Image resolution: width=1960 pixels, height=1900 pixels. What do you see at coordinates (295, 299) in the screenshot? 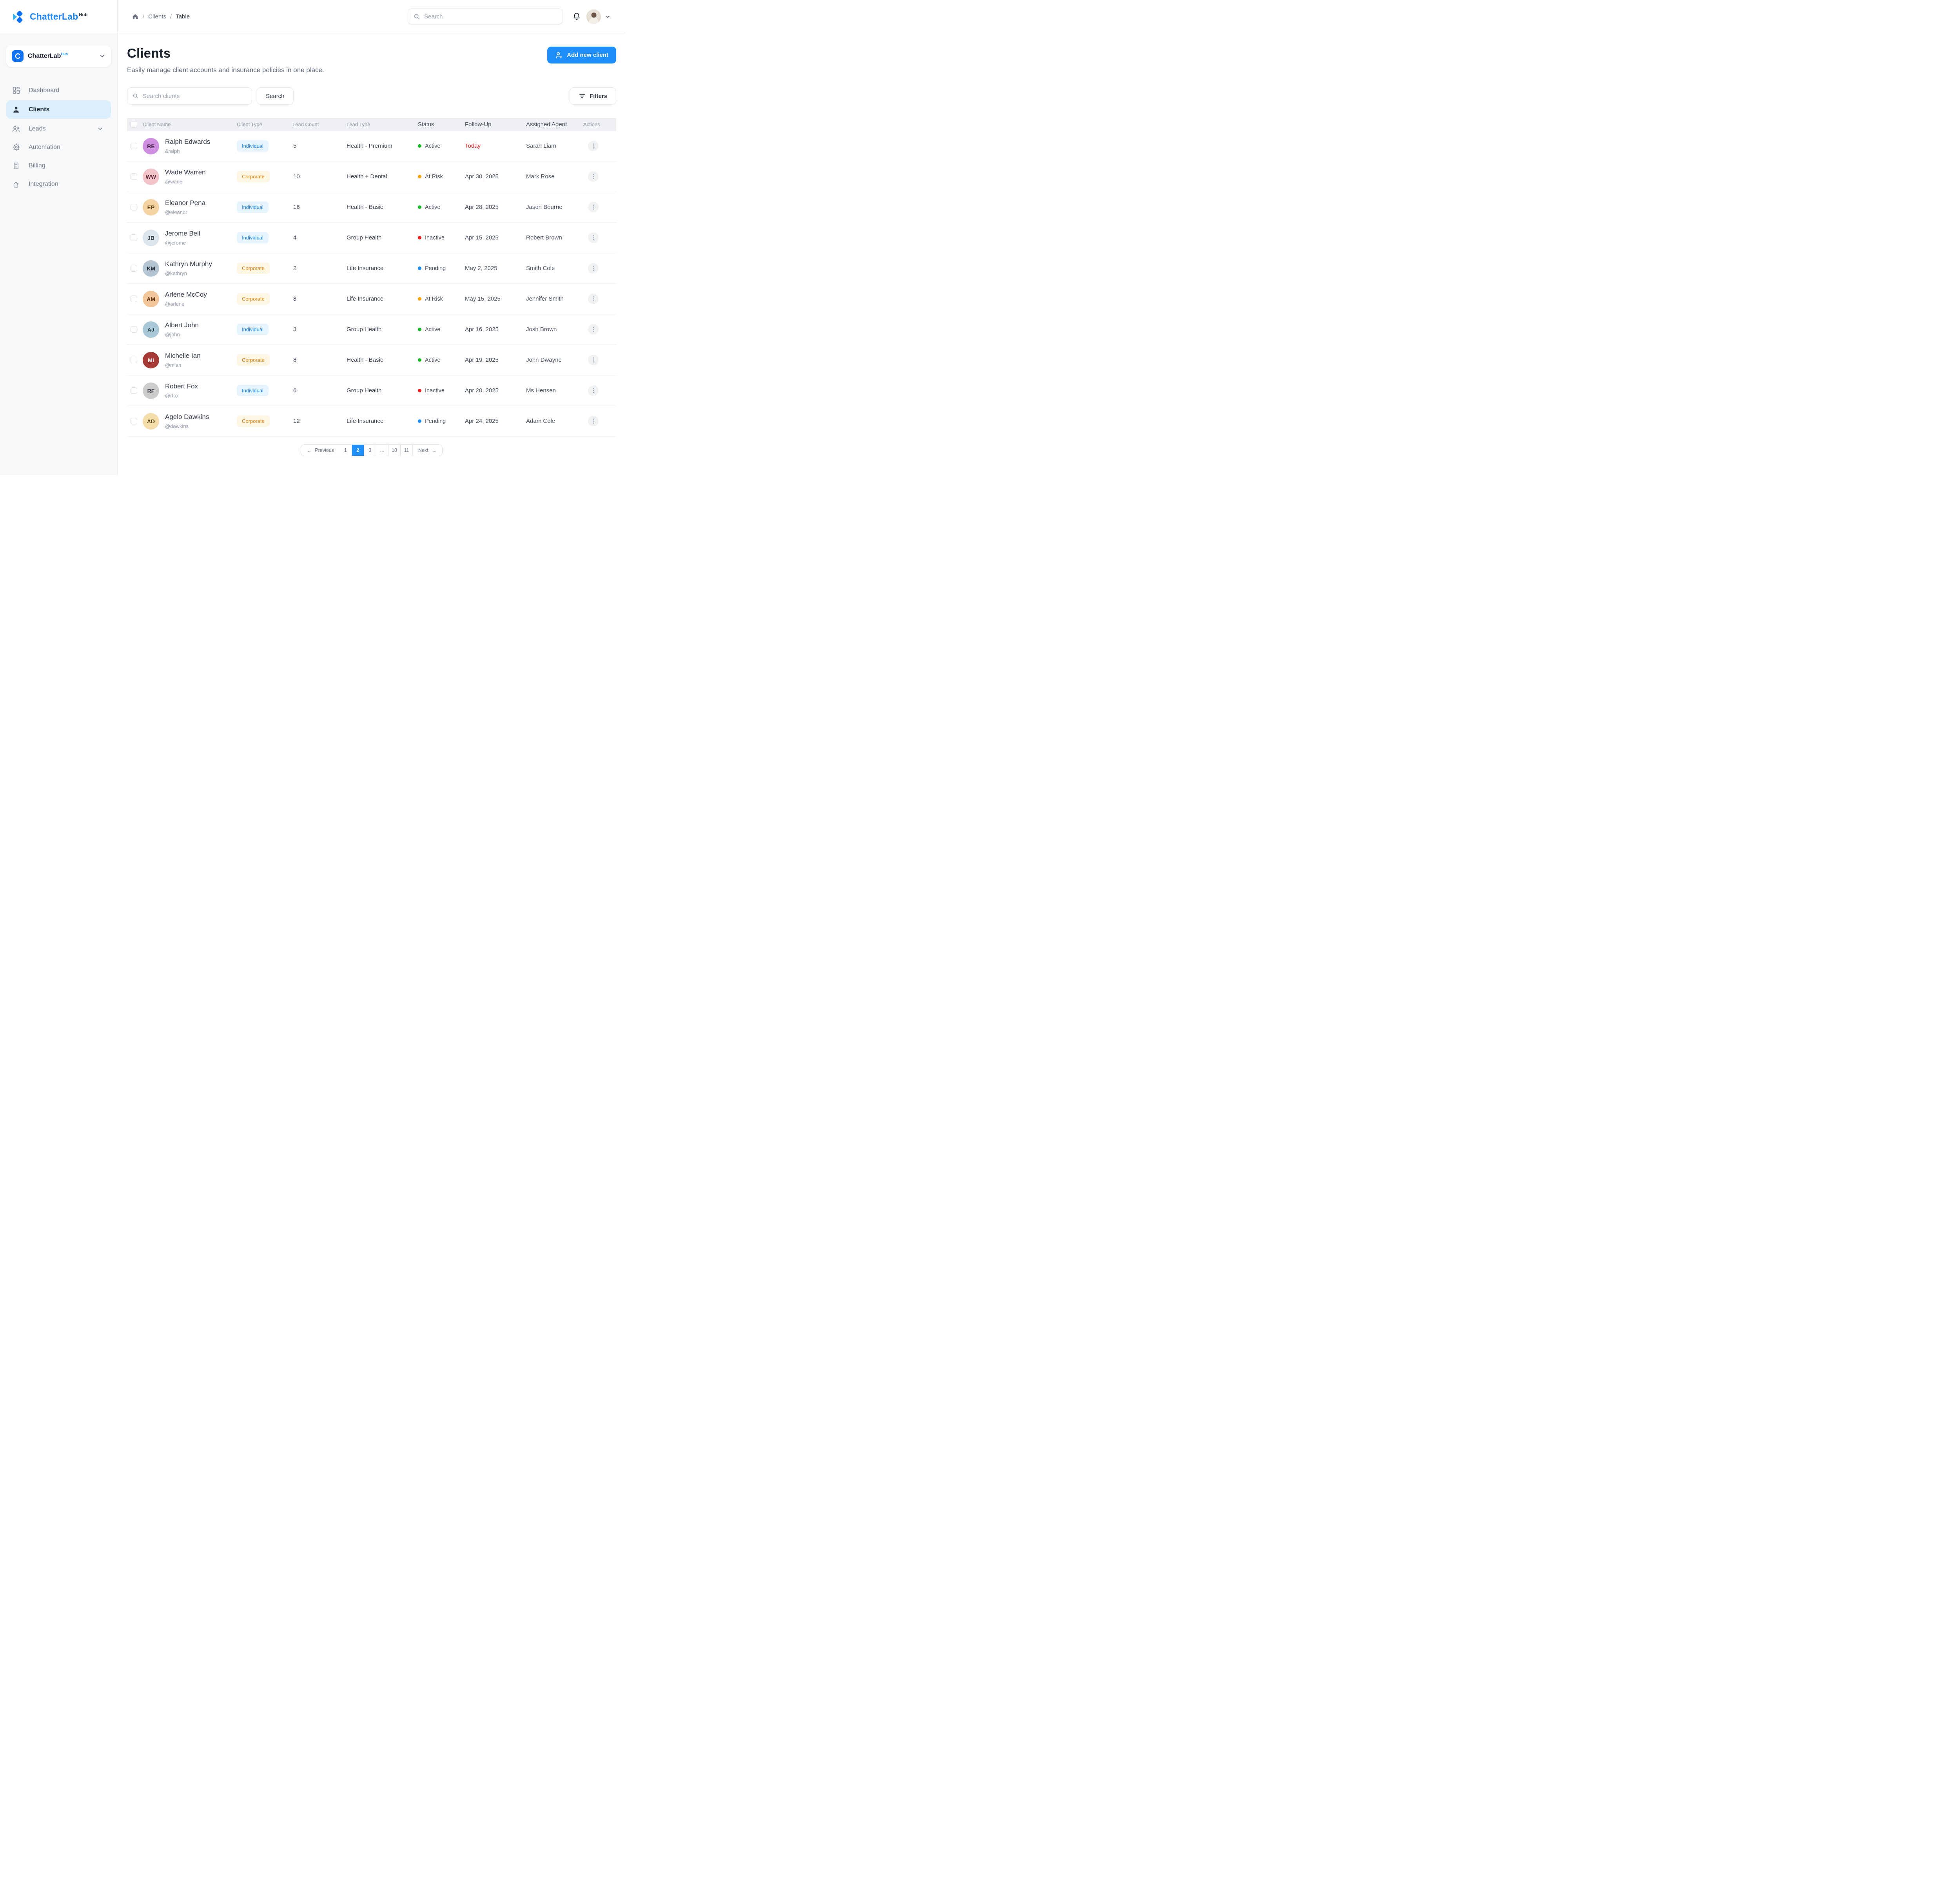
I see `lead-count: 8` at bounding box center [295, 299].